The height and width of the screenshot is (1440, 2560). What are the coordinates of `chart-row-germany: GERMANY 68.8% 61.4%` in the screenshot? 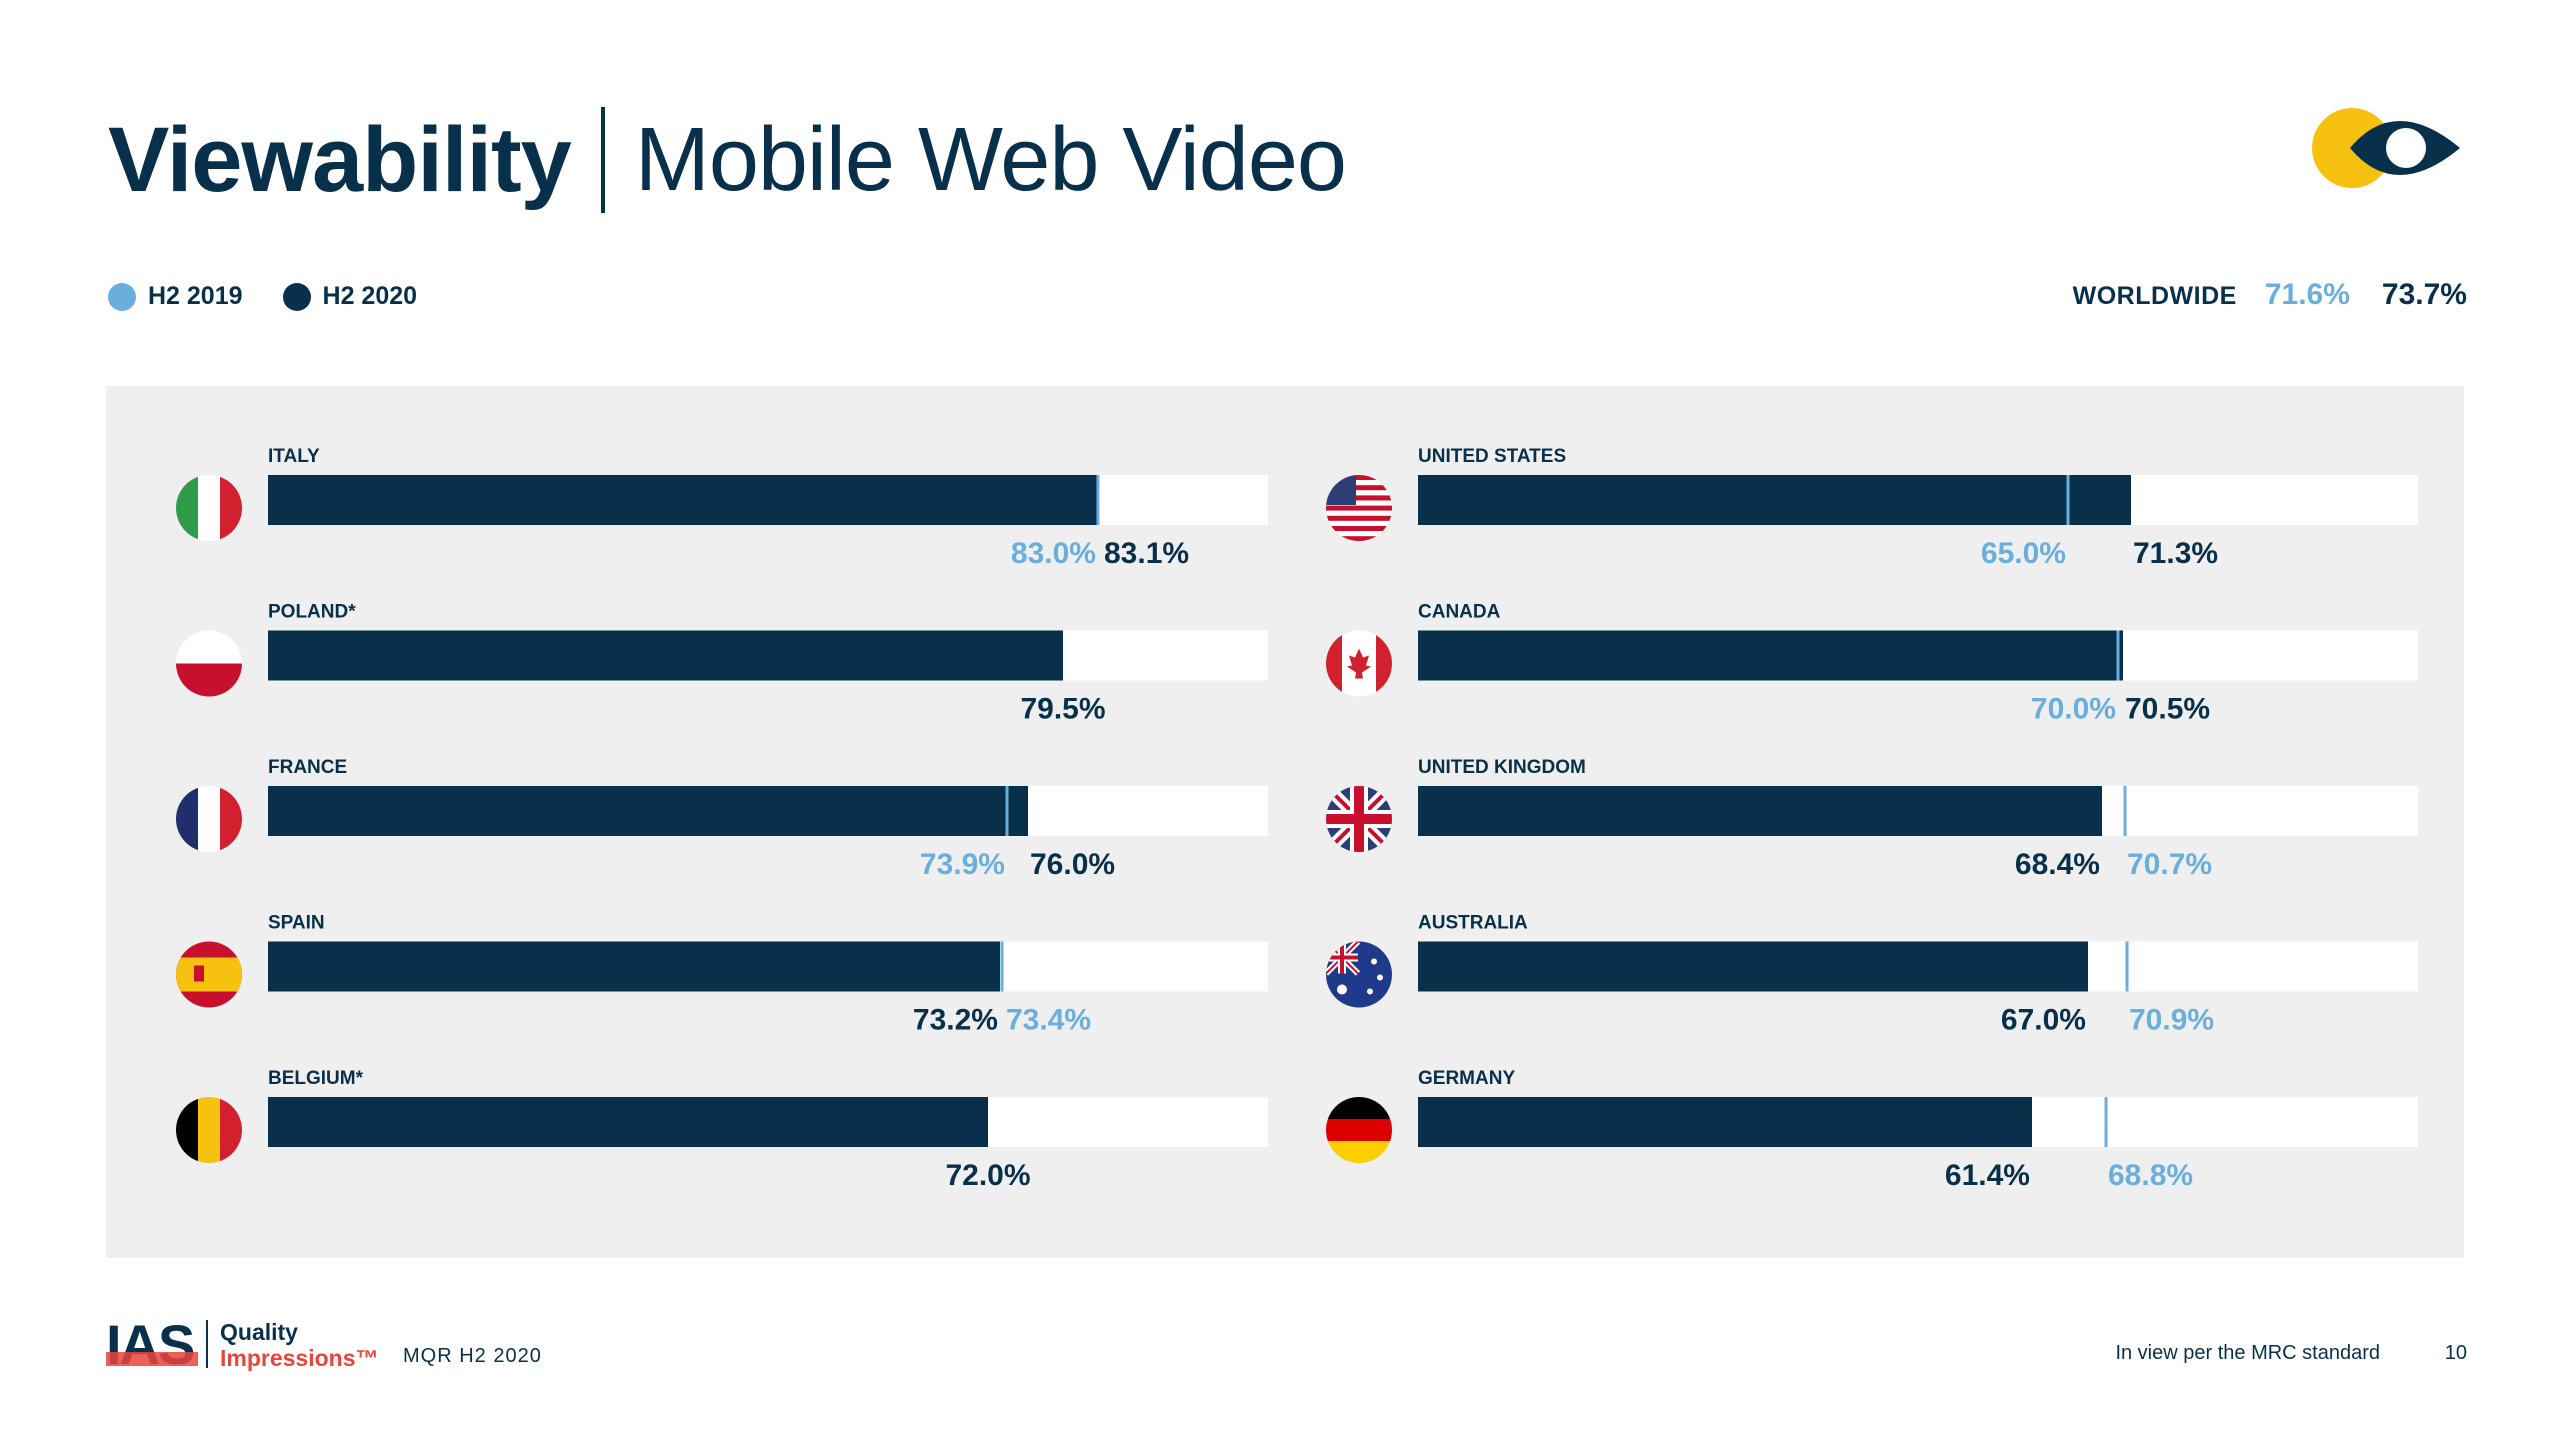 It's located at (1872, 1130).